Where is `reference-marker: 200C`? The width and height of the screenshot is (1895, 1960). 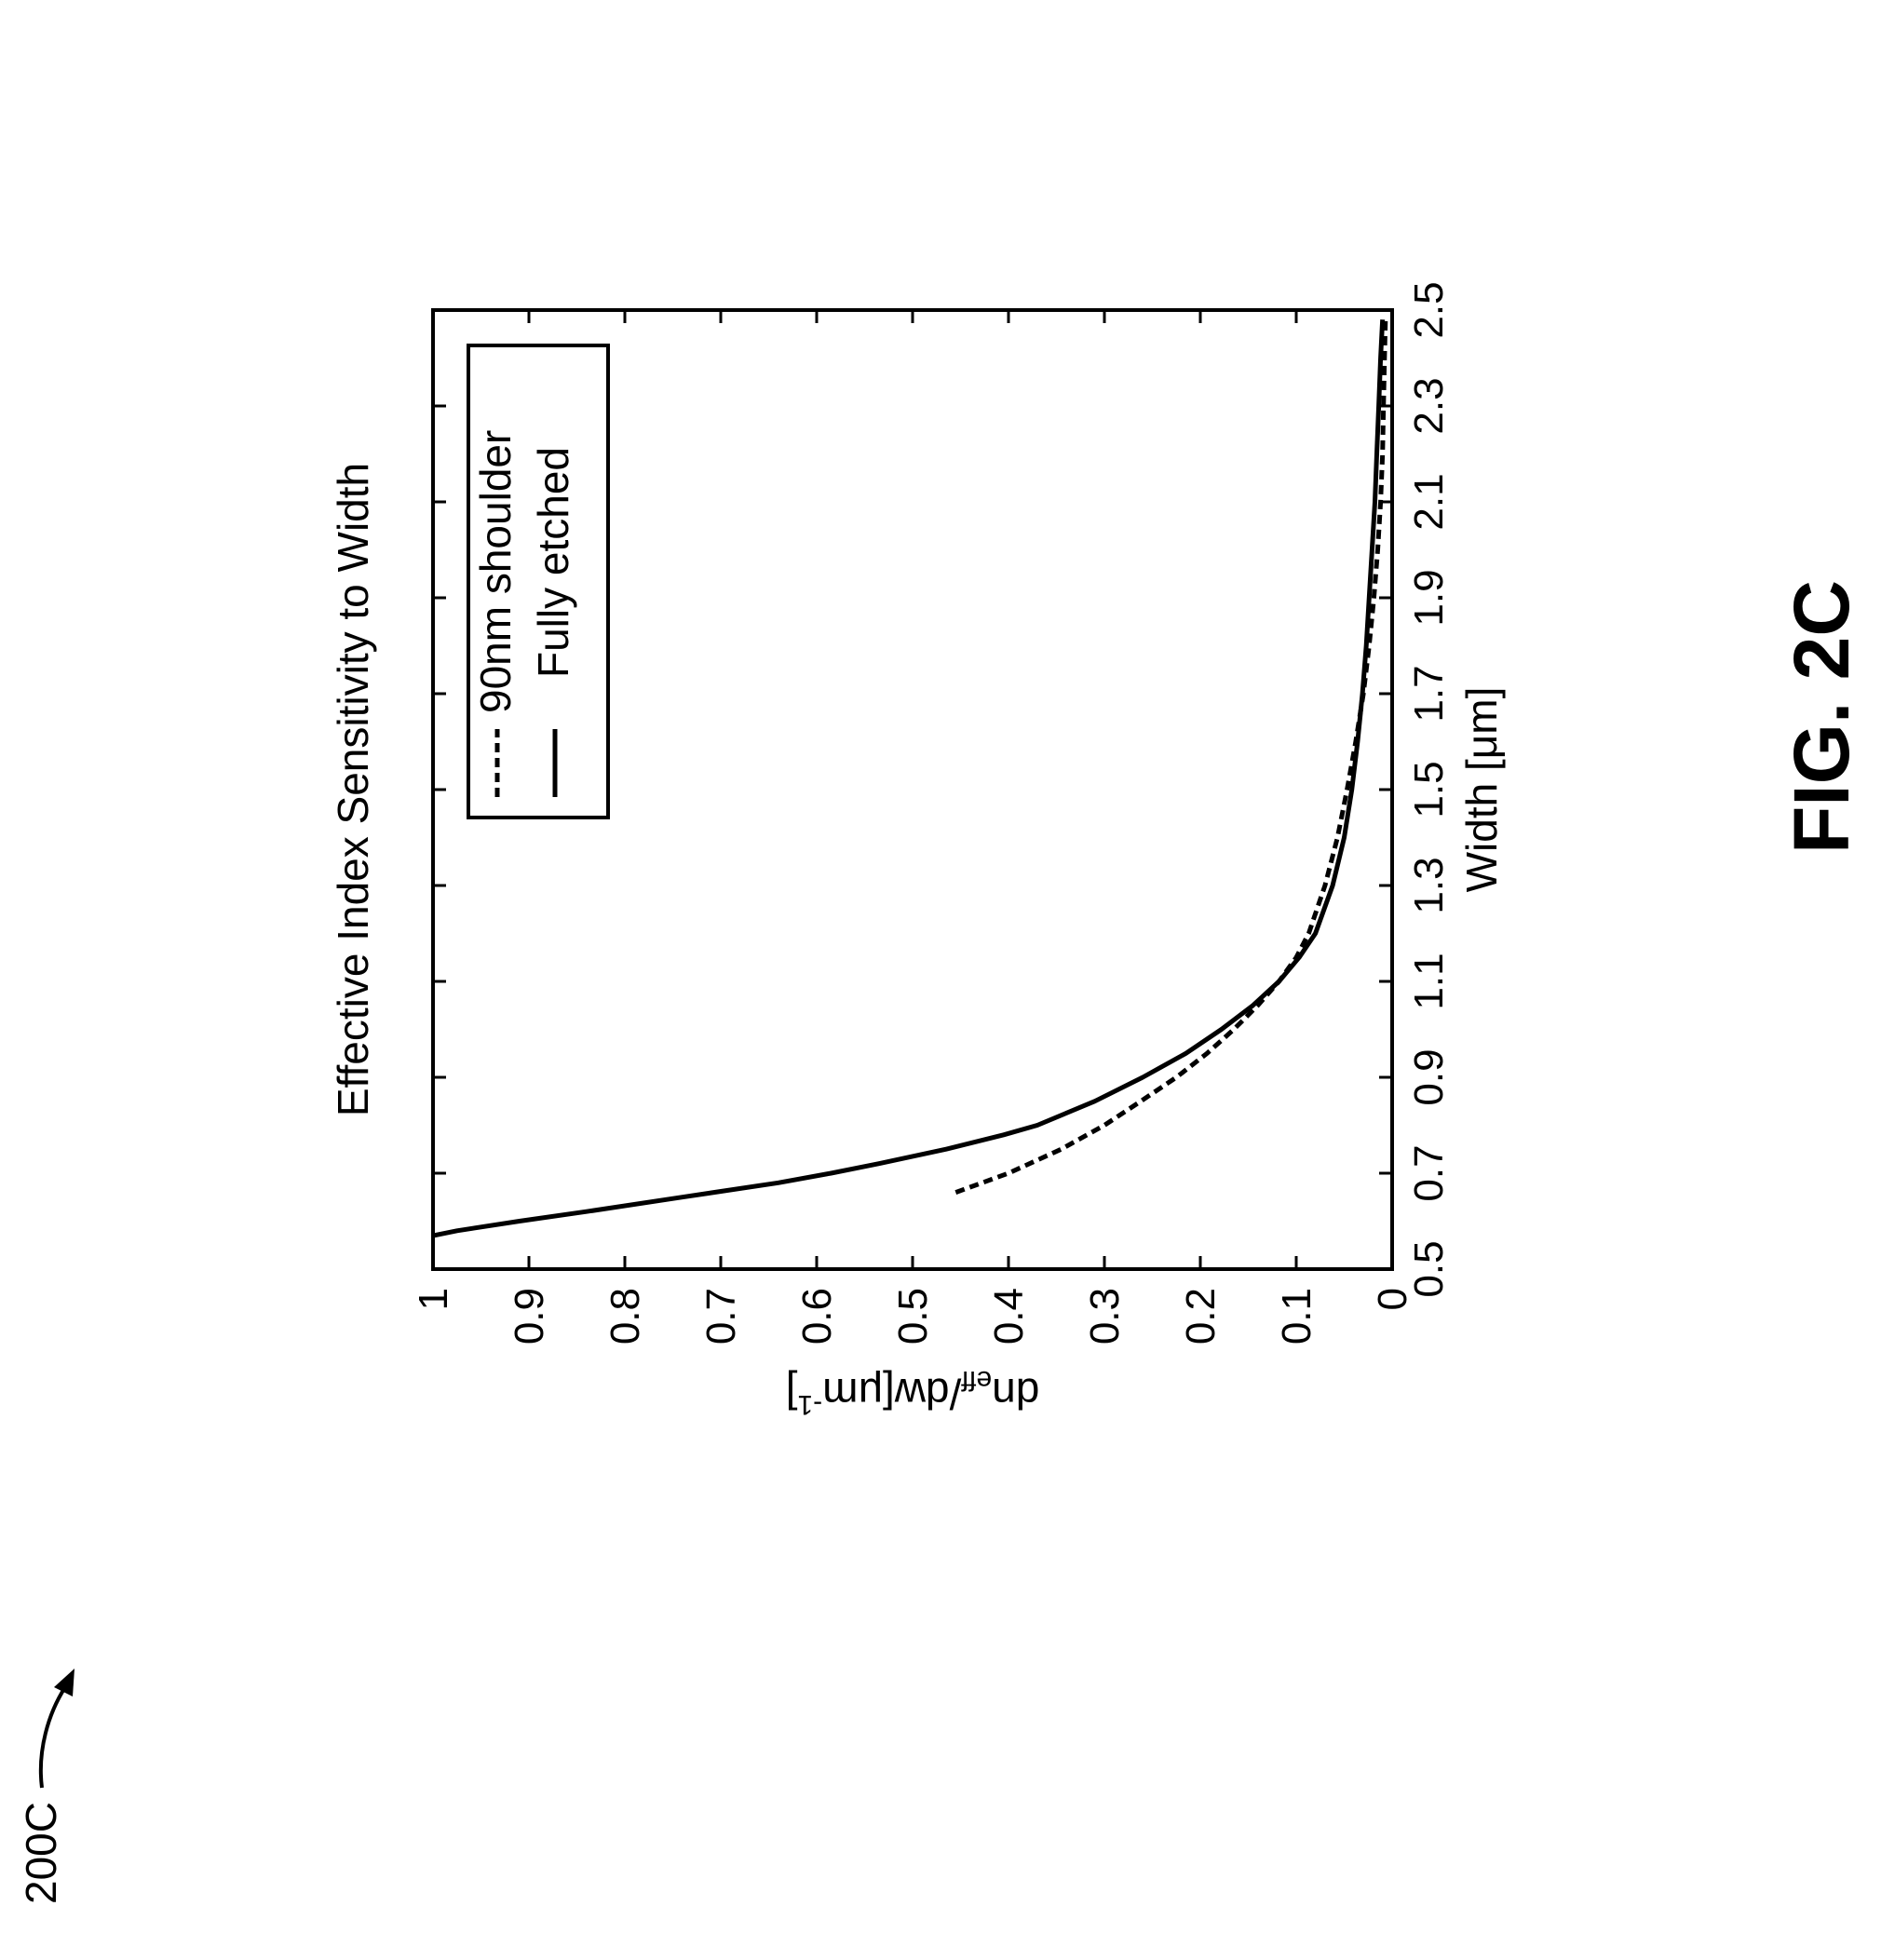 reference-marker: 200C is located at coordinates (45, 1787).